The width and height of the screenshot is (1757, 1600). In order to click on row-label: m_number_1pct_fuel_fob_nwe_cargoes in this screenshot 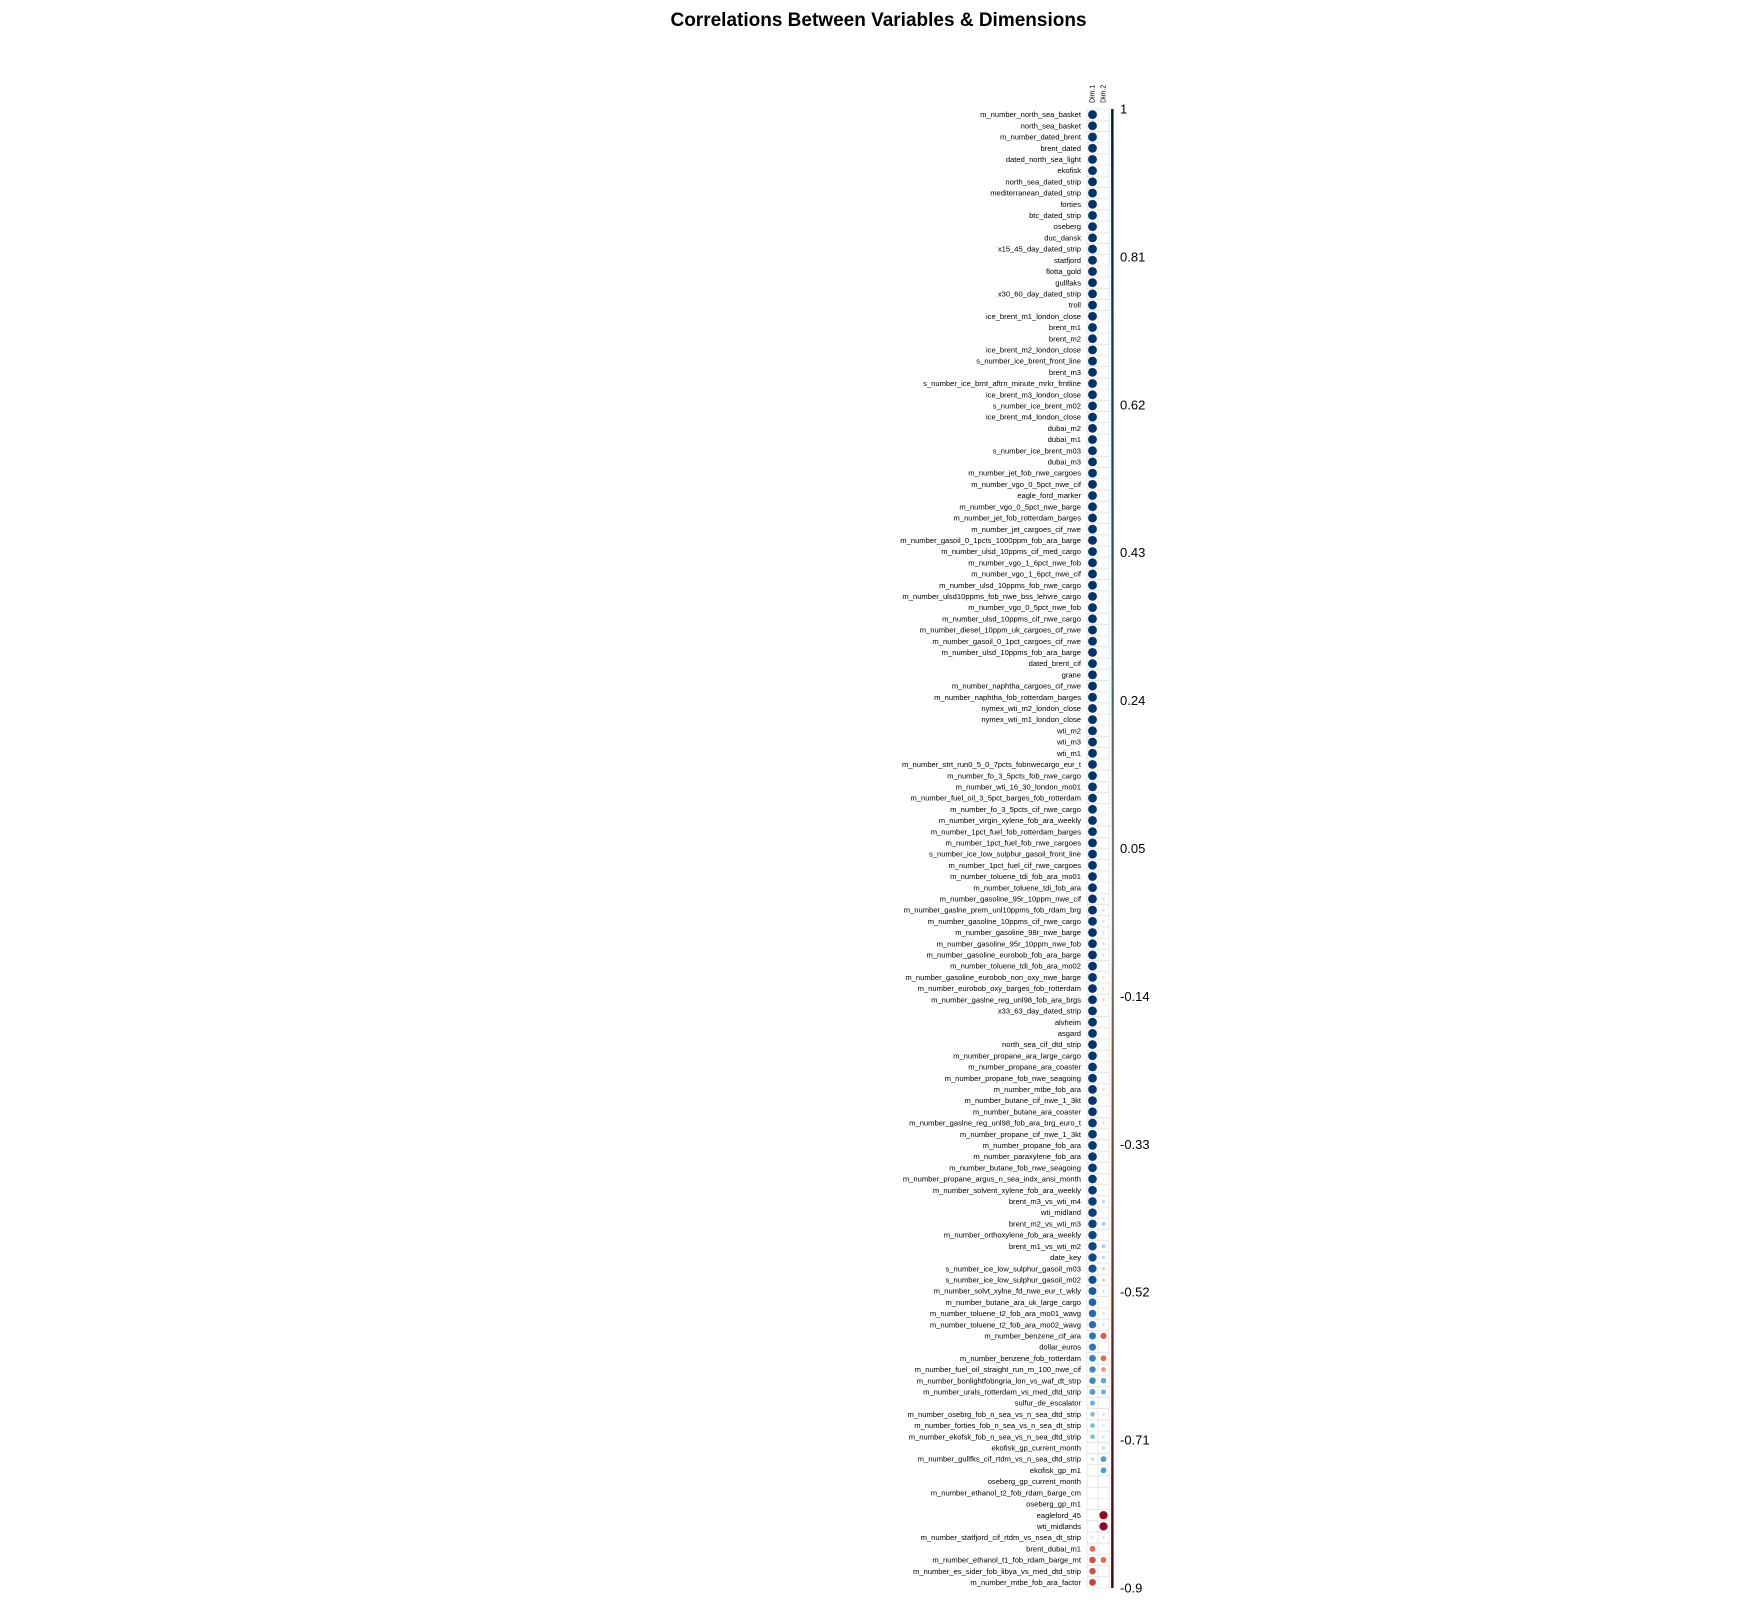, I will do `click(1013, 842)`.